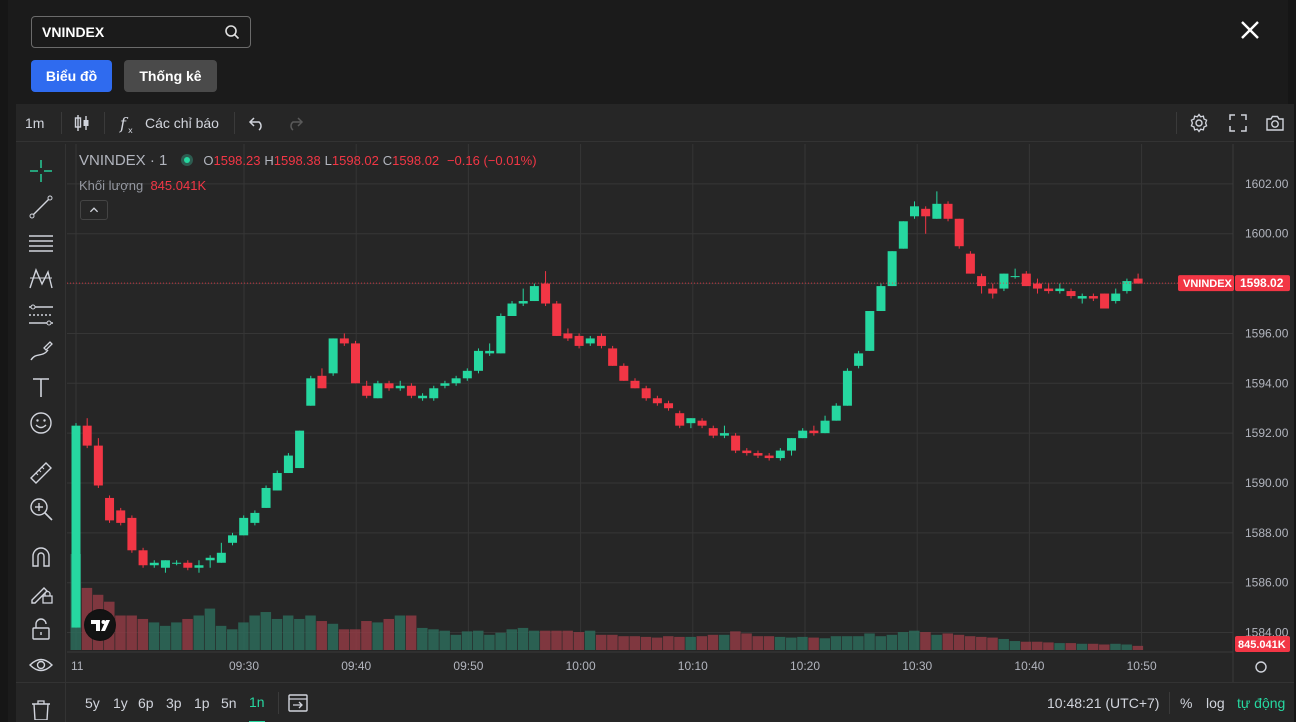  I want to click on trash-icon, so click(41, 710).